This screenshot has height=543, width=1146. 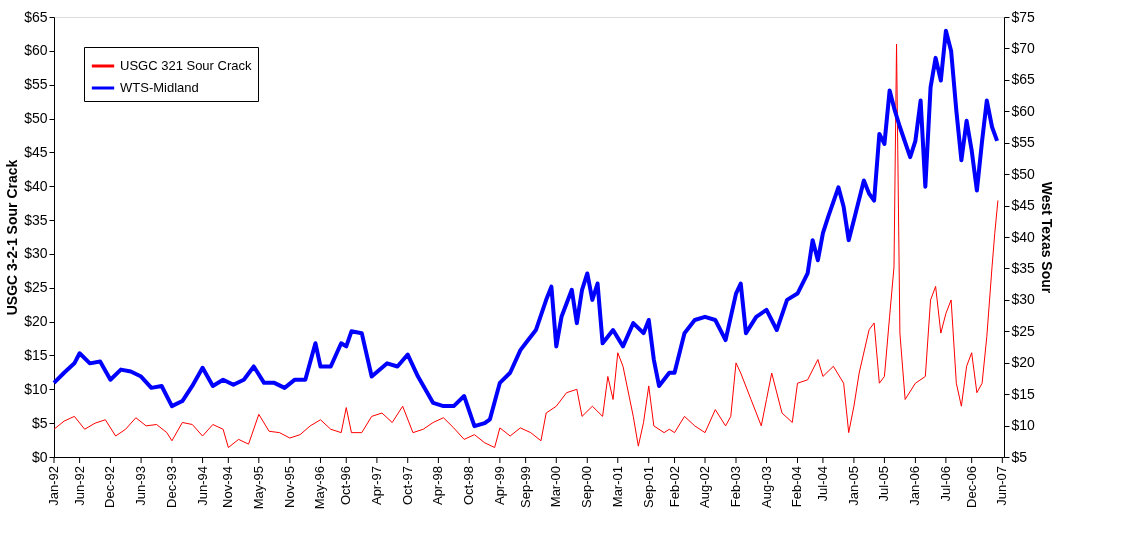 I want to click on y-axis-title: USGC 3-2-1 Sour Crack, so click(x=12, y=237).